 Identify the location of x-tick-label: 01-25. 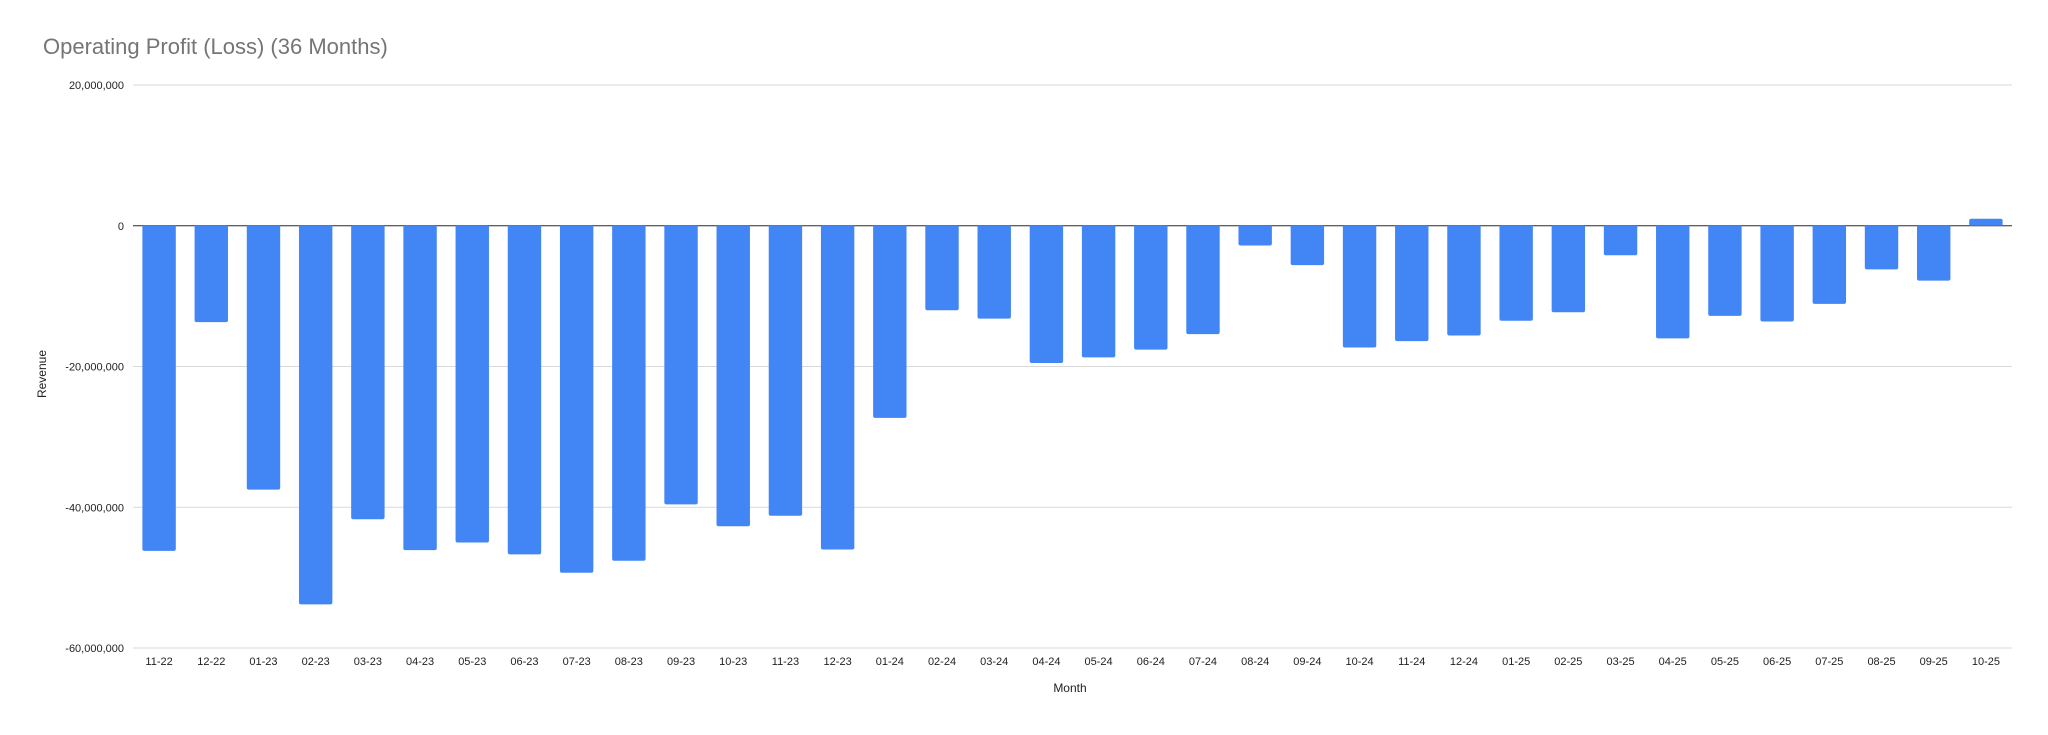
(1516, 662).